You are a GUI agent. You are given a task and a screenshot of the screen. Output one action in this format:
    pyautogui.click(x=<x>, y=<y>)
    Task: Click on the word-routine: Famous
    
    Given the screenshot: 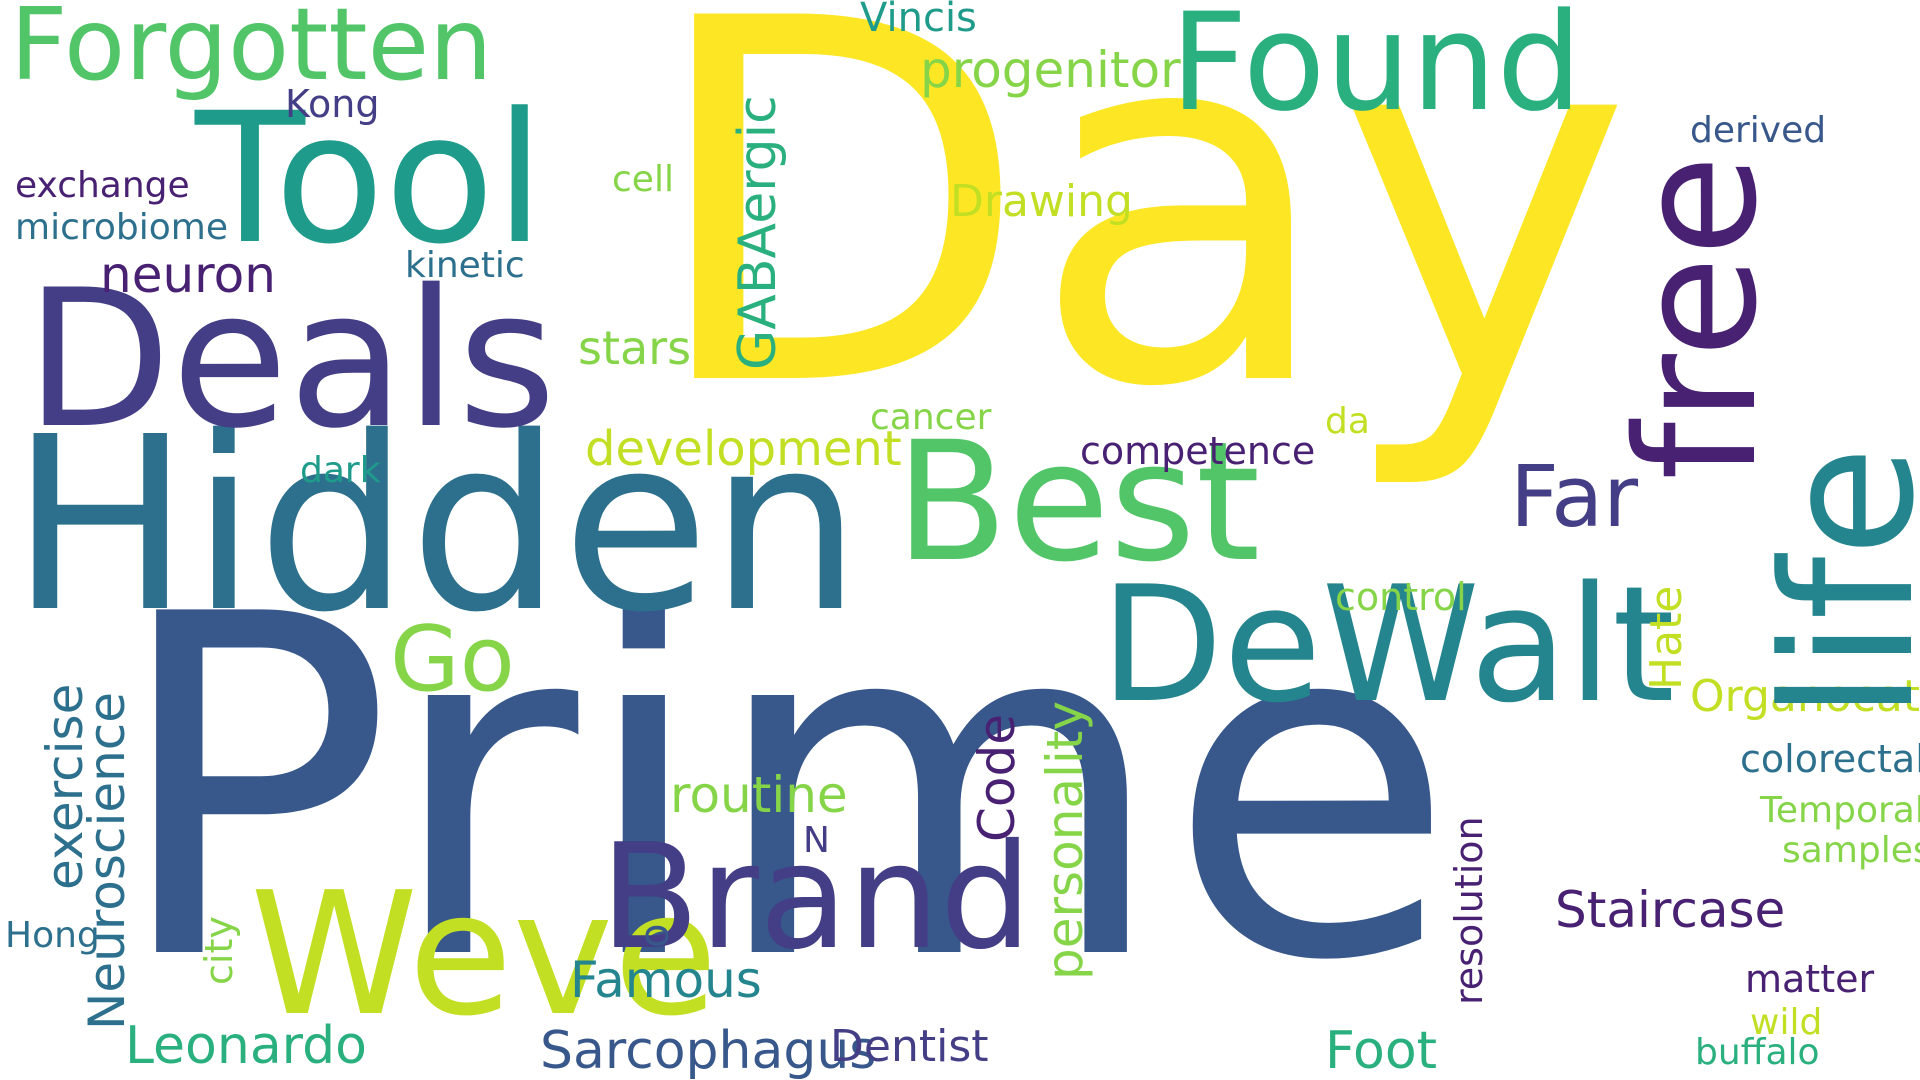 What is the action you would take?
    pyautogui.click(x=666, y=980)
    